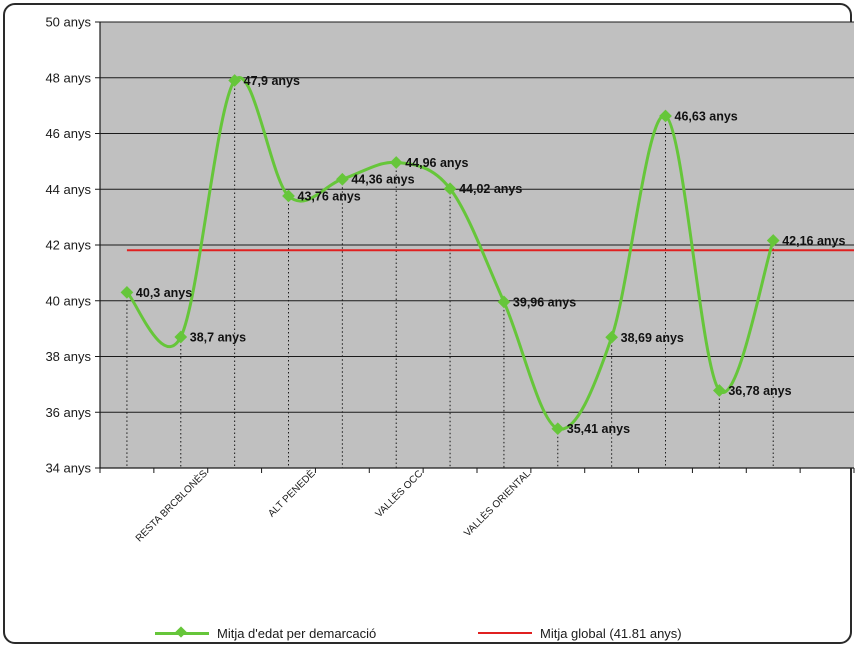 The height and width of the screenshot is (651, 859). I want to click on y-tick-label: 34 anys, so click(68, 468).